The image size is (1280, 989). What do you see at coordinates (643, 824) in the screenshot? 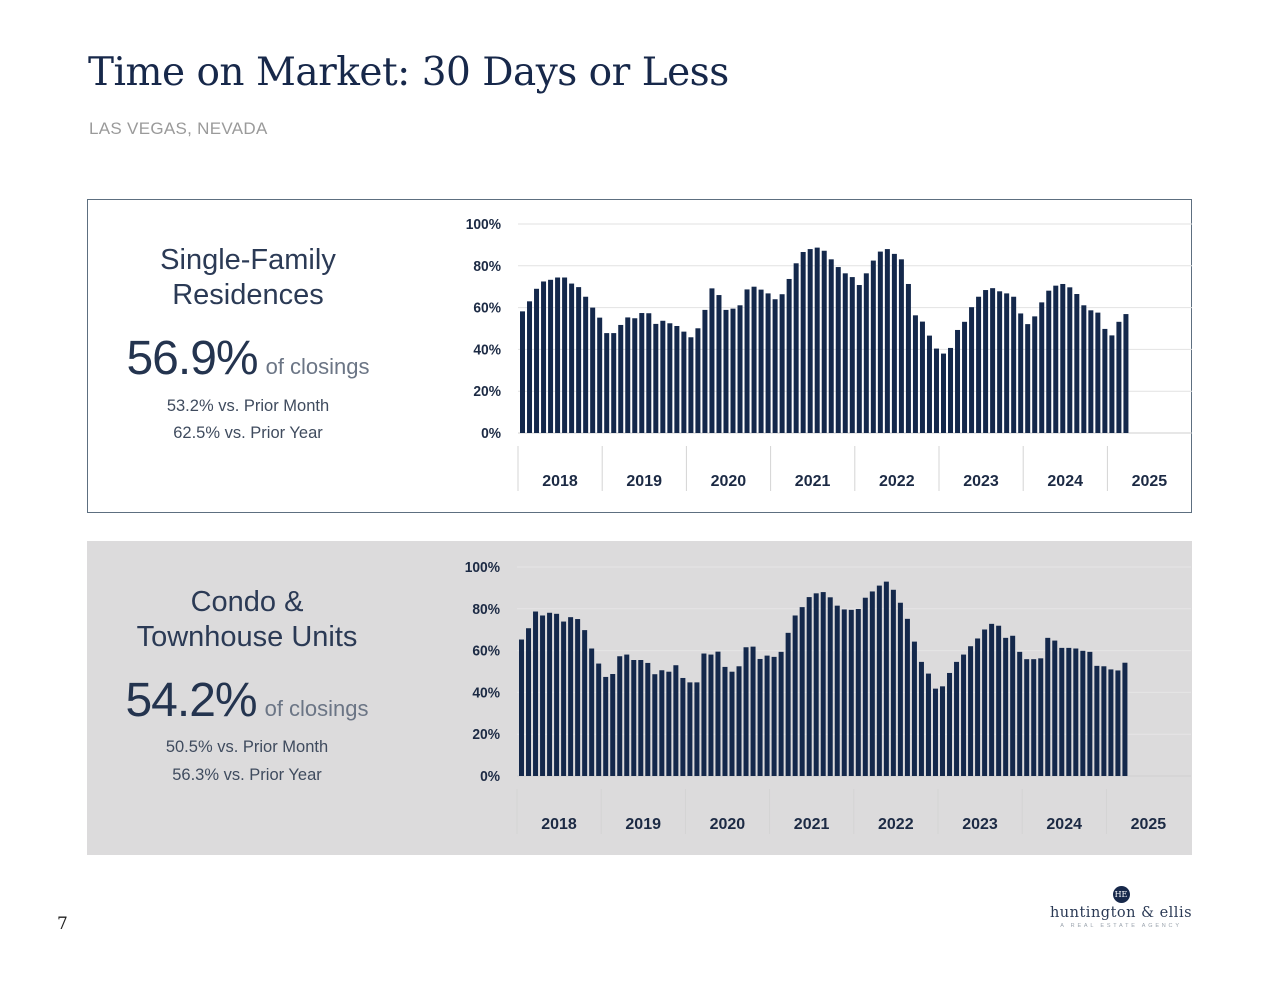
I see `x-year-label: 2019` at bounding box center [643, 824].